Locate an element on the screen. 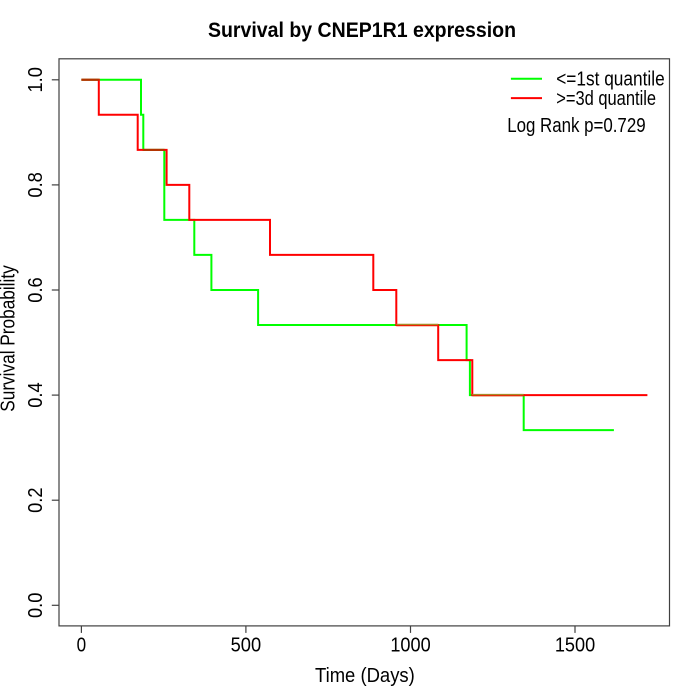  svg-text: Time (Days) is located at coordinates (365, 676).